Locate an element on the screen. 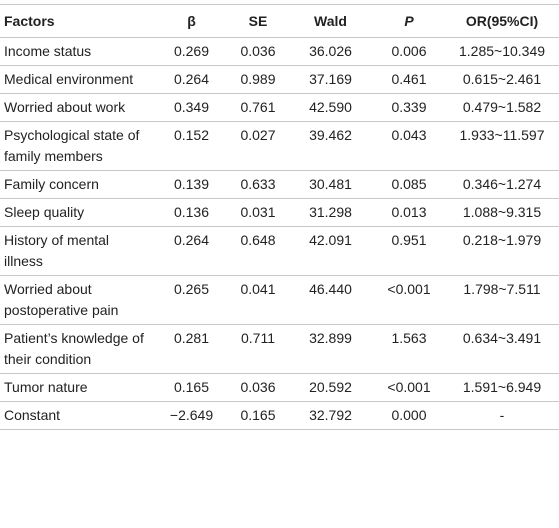 Image resolution: width=559 pixels, height=528 pixels. cell-wald: 20.592 is located at coordinates (330, 387).